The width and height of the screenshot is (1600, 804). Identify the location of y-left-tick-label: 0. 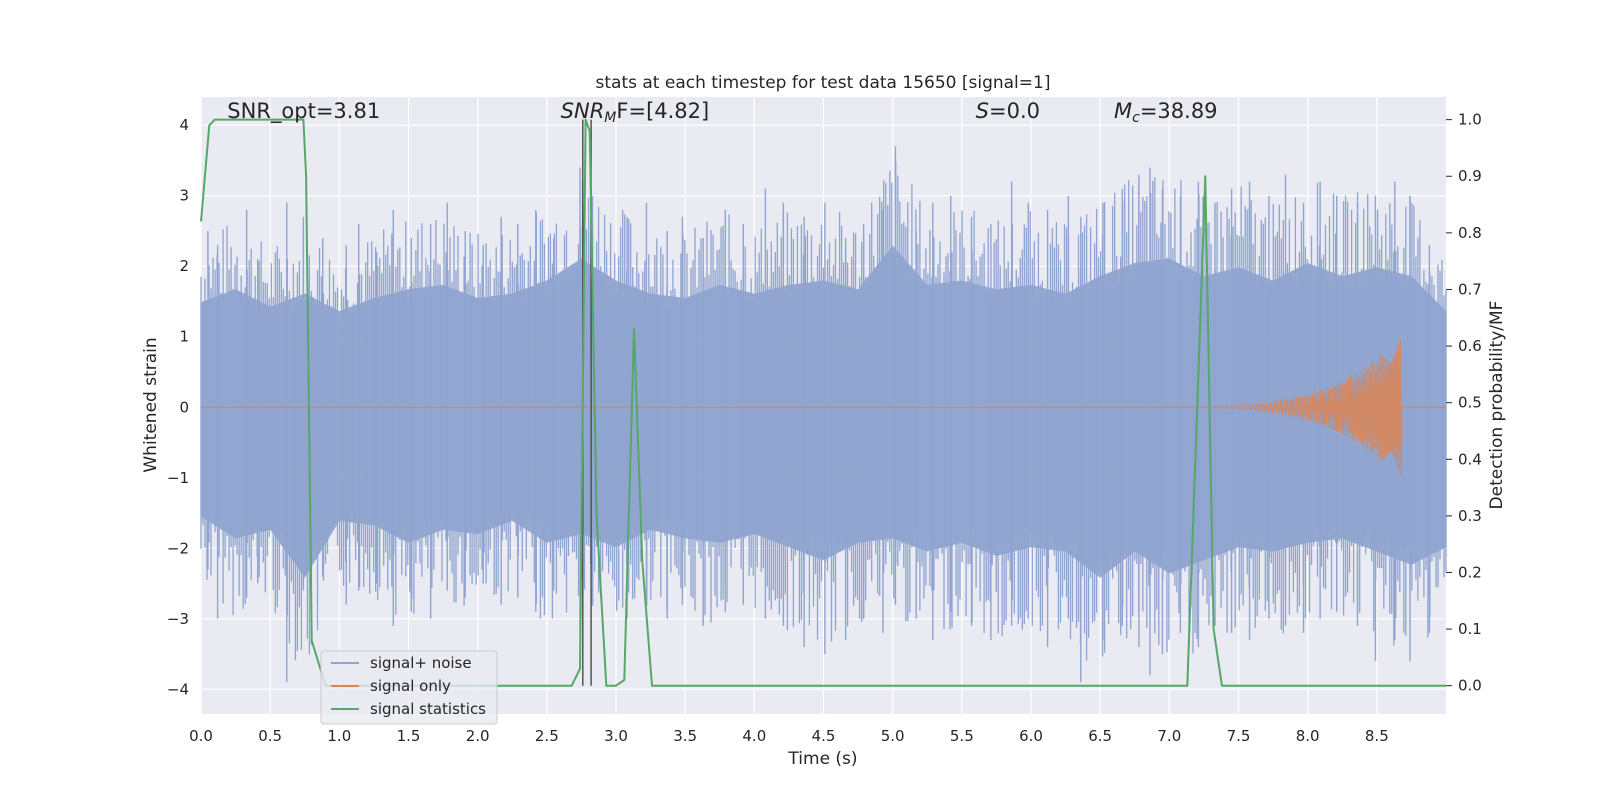
(184, 407).